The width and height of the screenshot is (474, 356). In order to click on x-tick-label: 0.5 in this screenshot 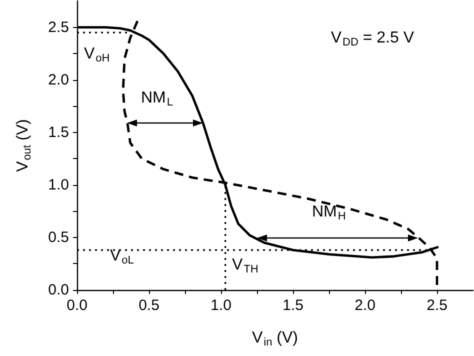, I will do `click(149, 305)`.